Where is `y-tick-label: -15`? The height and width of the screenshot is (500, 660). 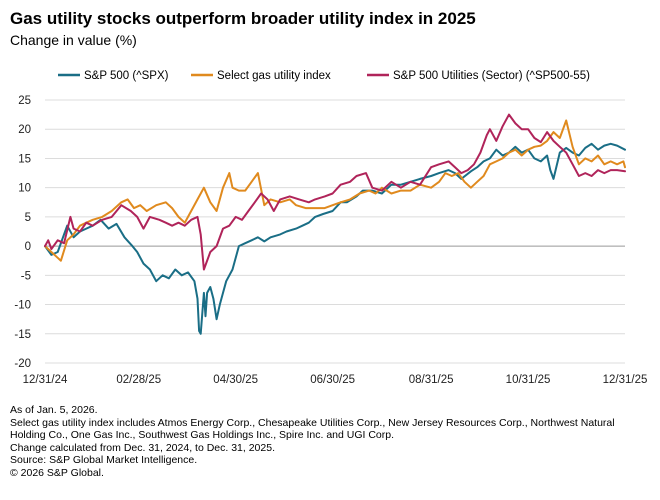
y-tick-label: -15 is located at coordinates (22, 335).